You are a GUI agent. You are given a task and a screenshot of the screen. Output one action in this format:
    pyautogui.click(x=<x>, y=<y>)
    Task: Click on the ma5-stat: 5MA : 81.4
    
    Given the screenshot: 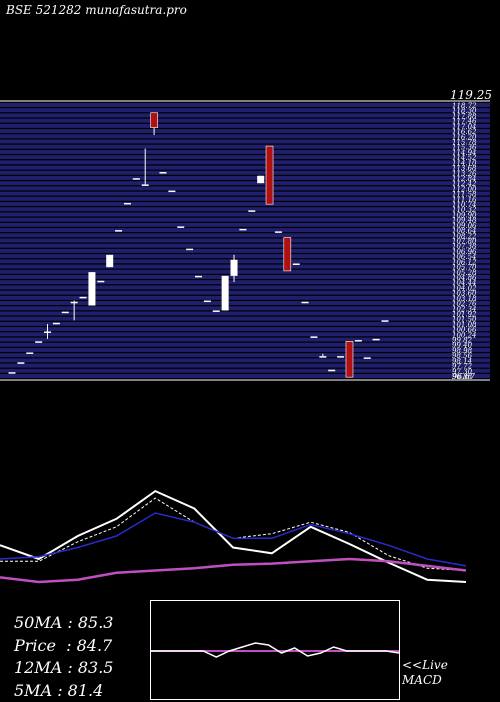 What is the action you would take?
    pyautogui.click(x=63, y=691)
    